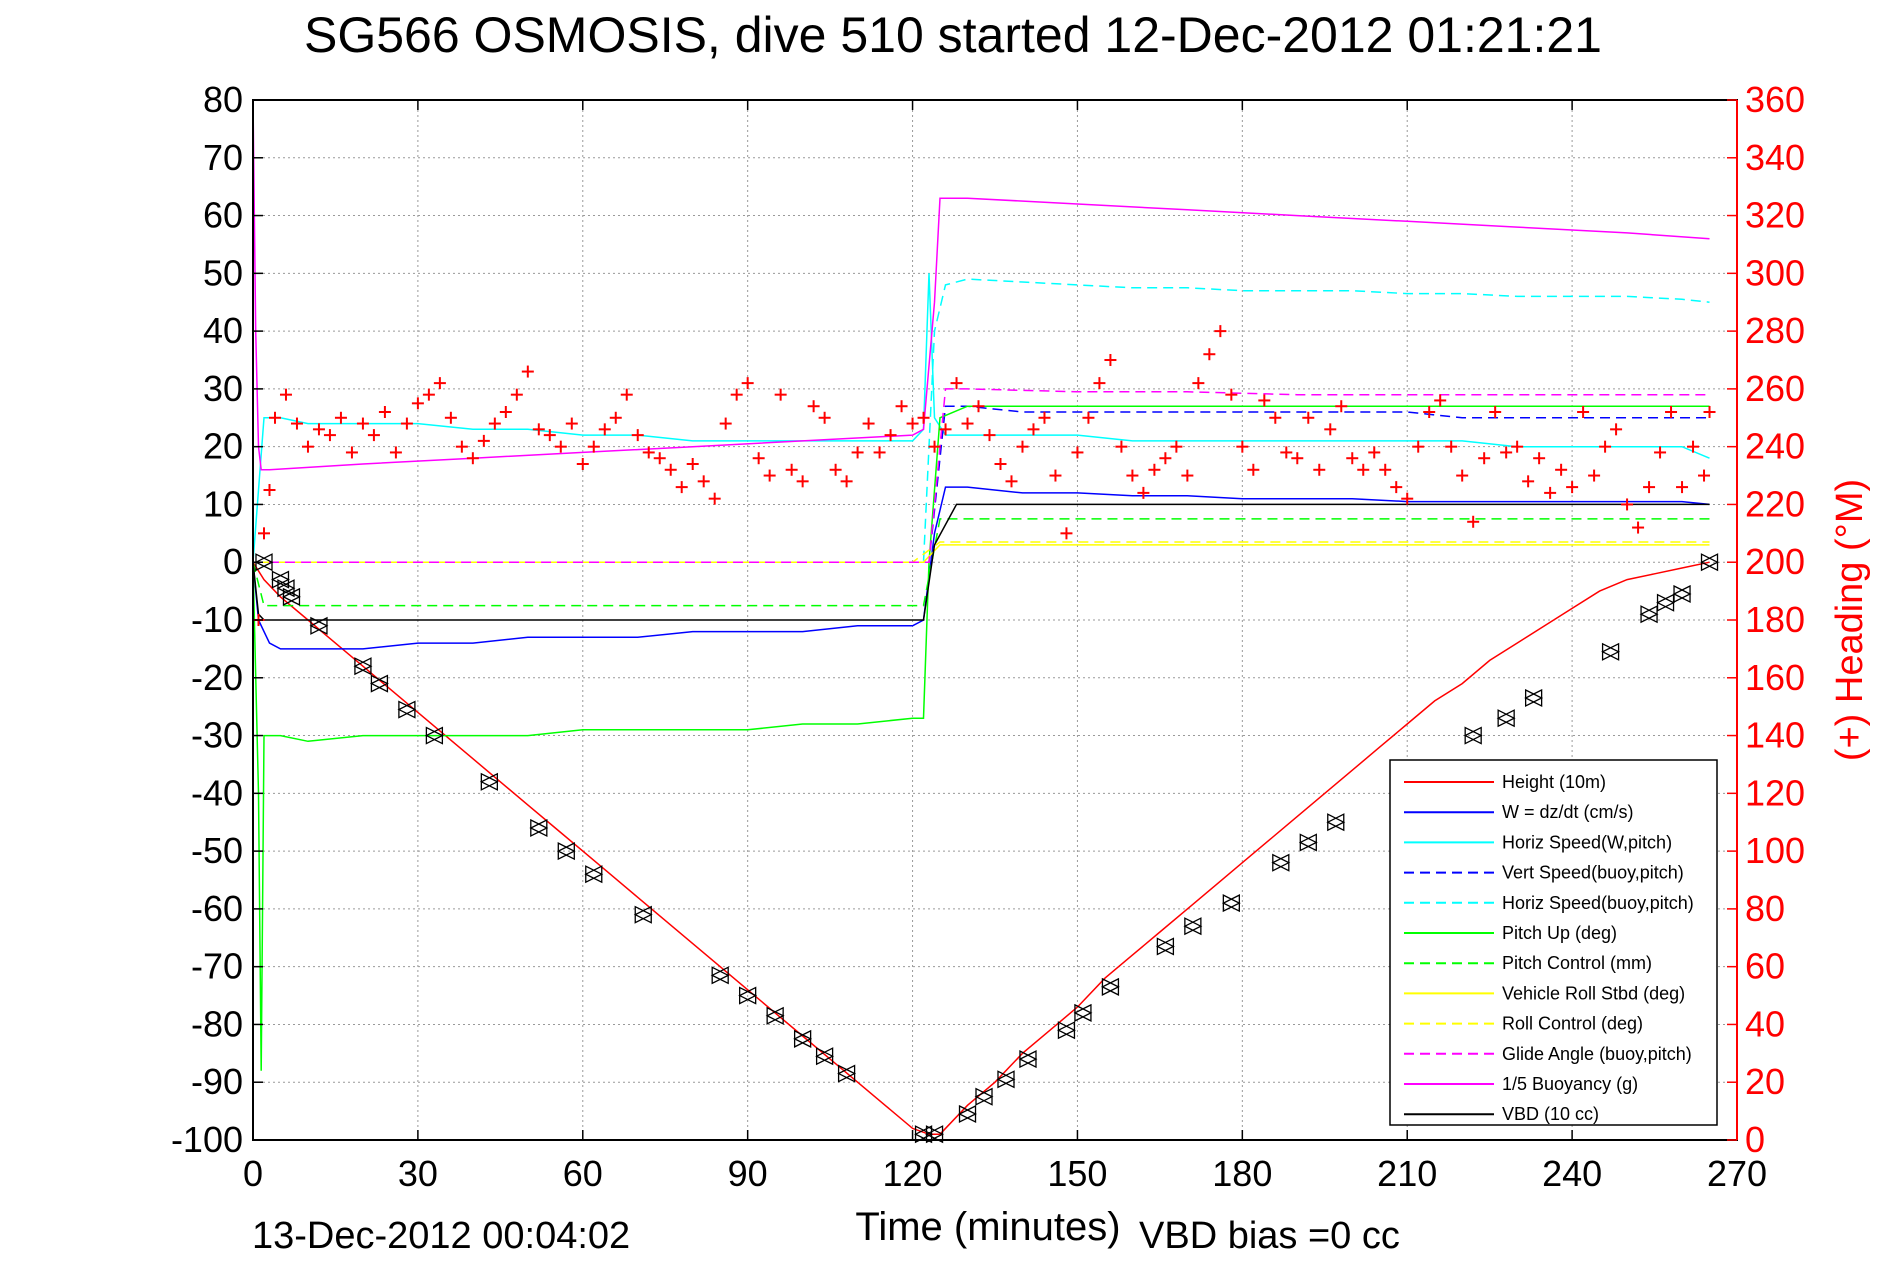  What do you see at coordinates (223, 446) in the screenshot?
I see `y-tick-label: 20` at bounding box center [223, 446].